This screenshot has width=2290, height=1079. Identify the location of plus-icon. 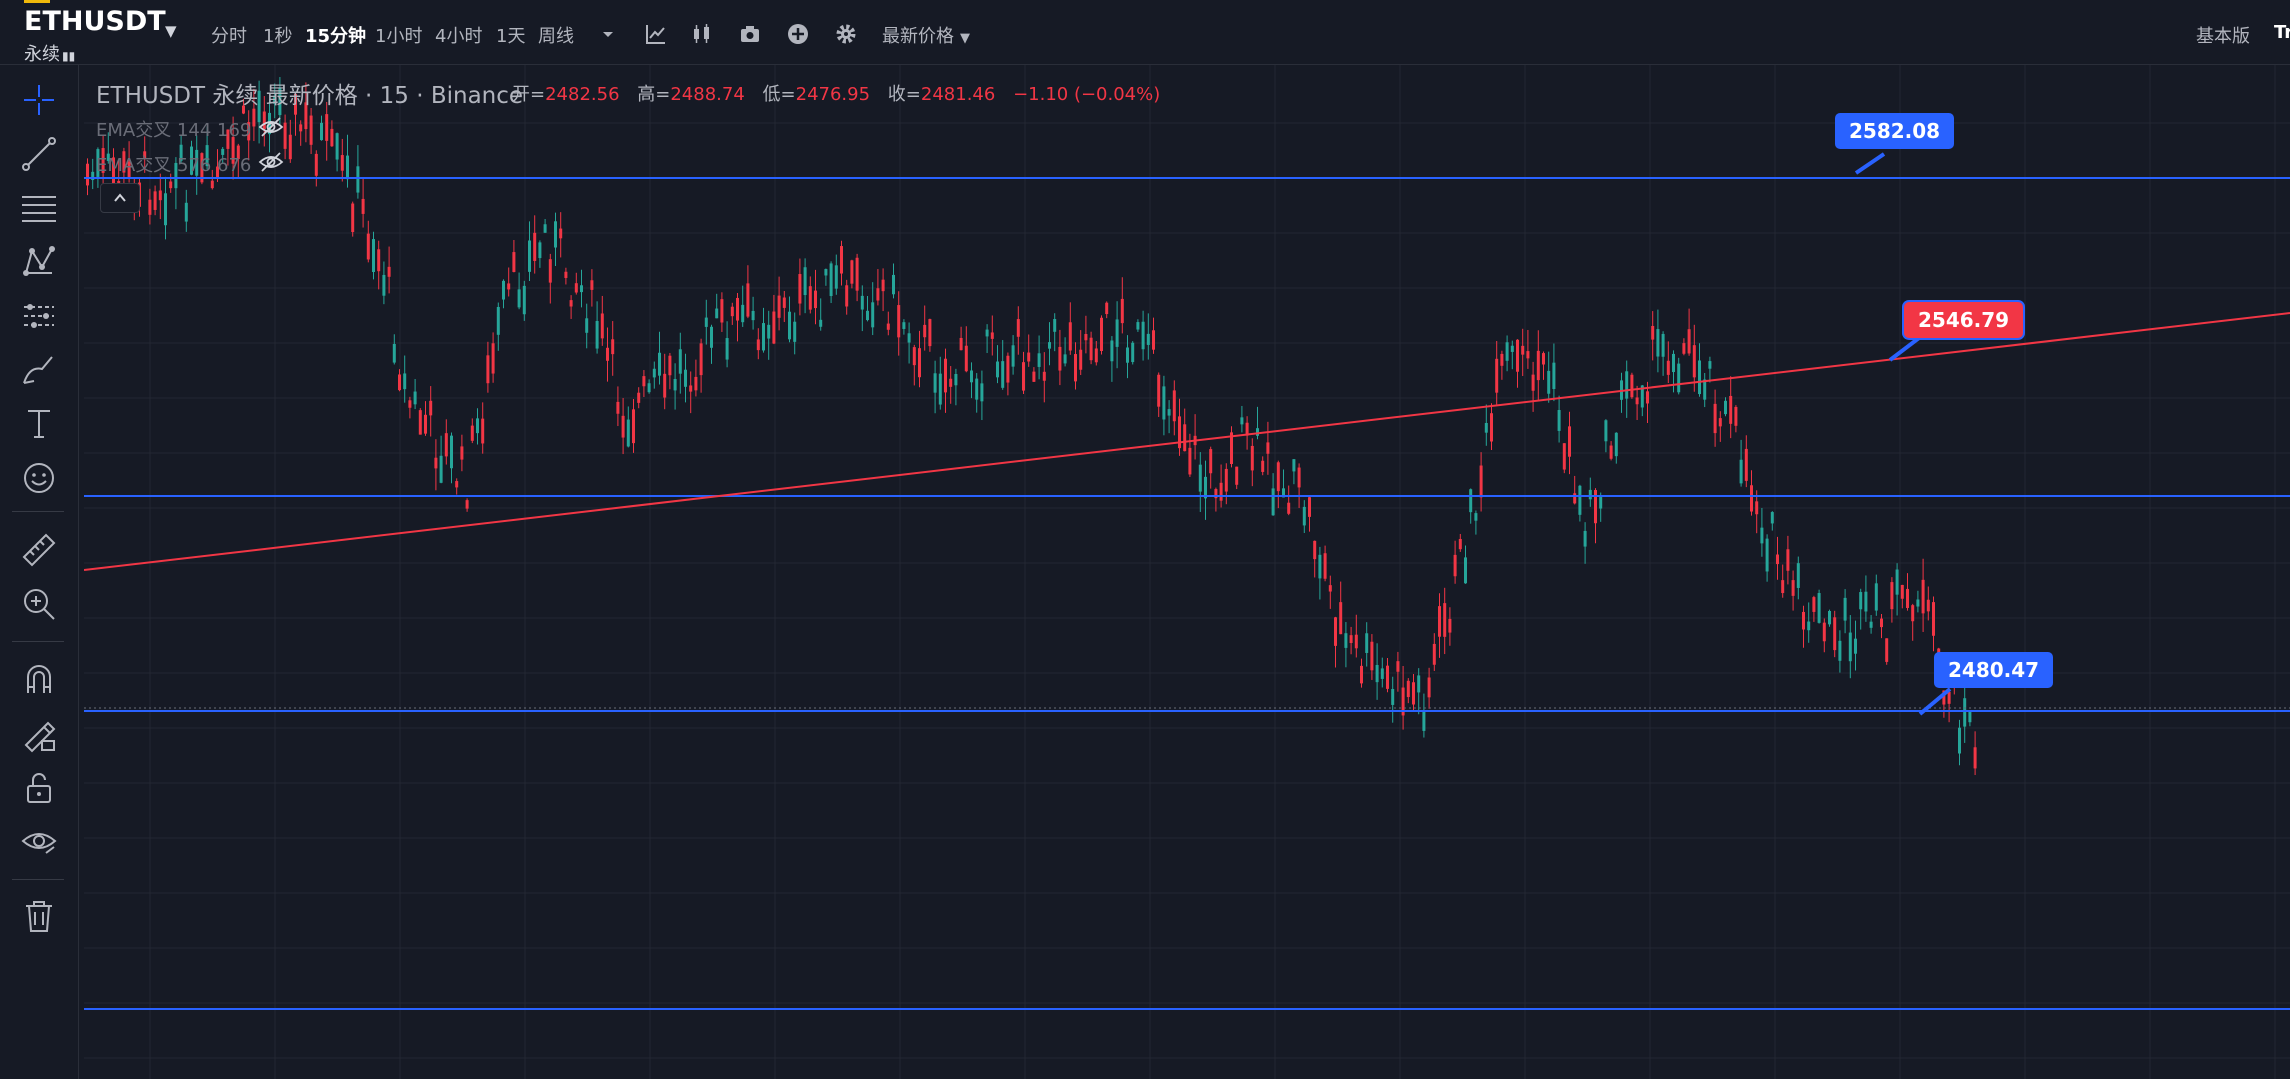
(798, 34).